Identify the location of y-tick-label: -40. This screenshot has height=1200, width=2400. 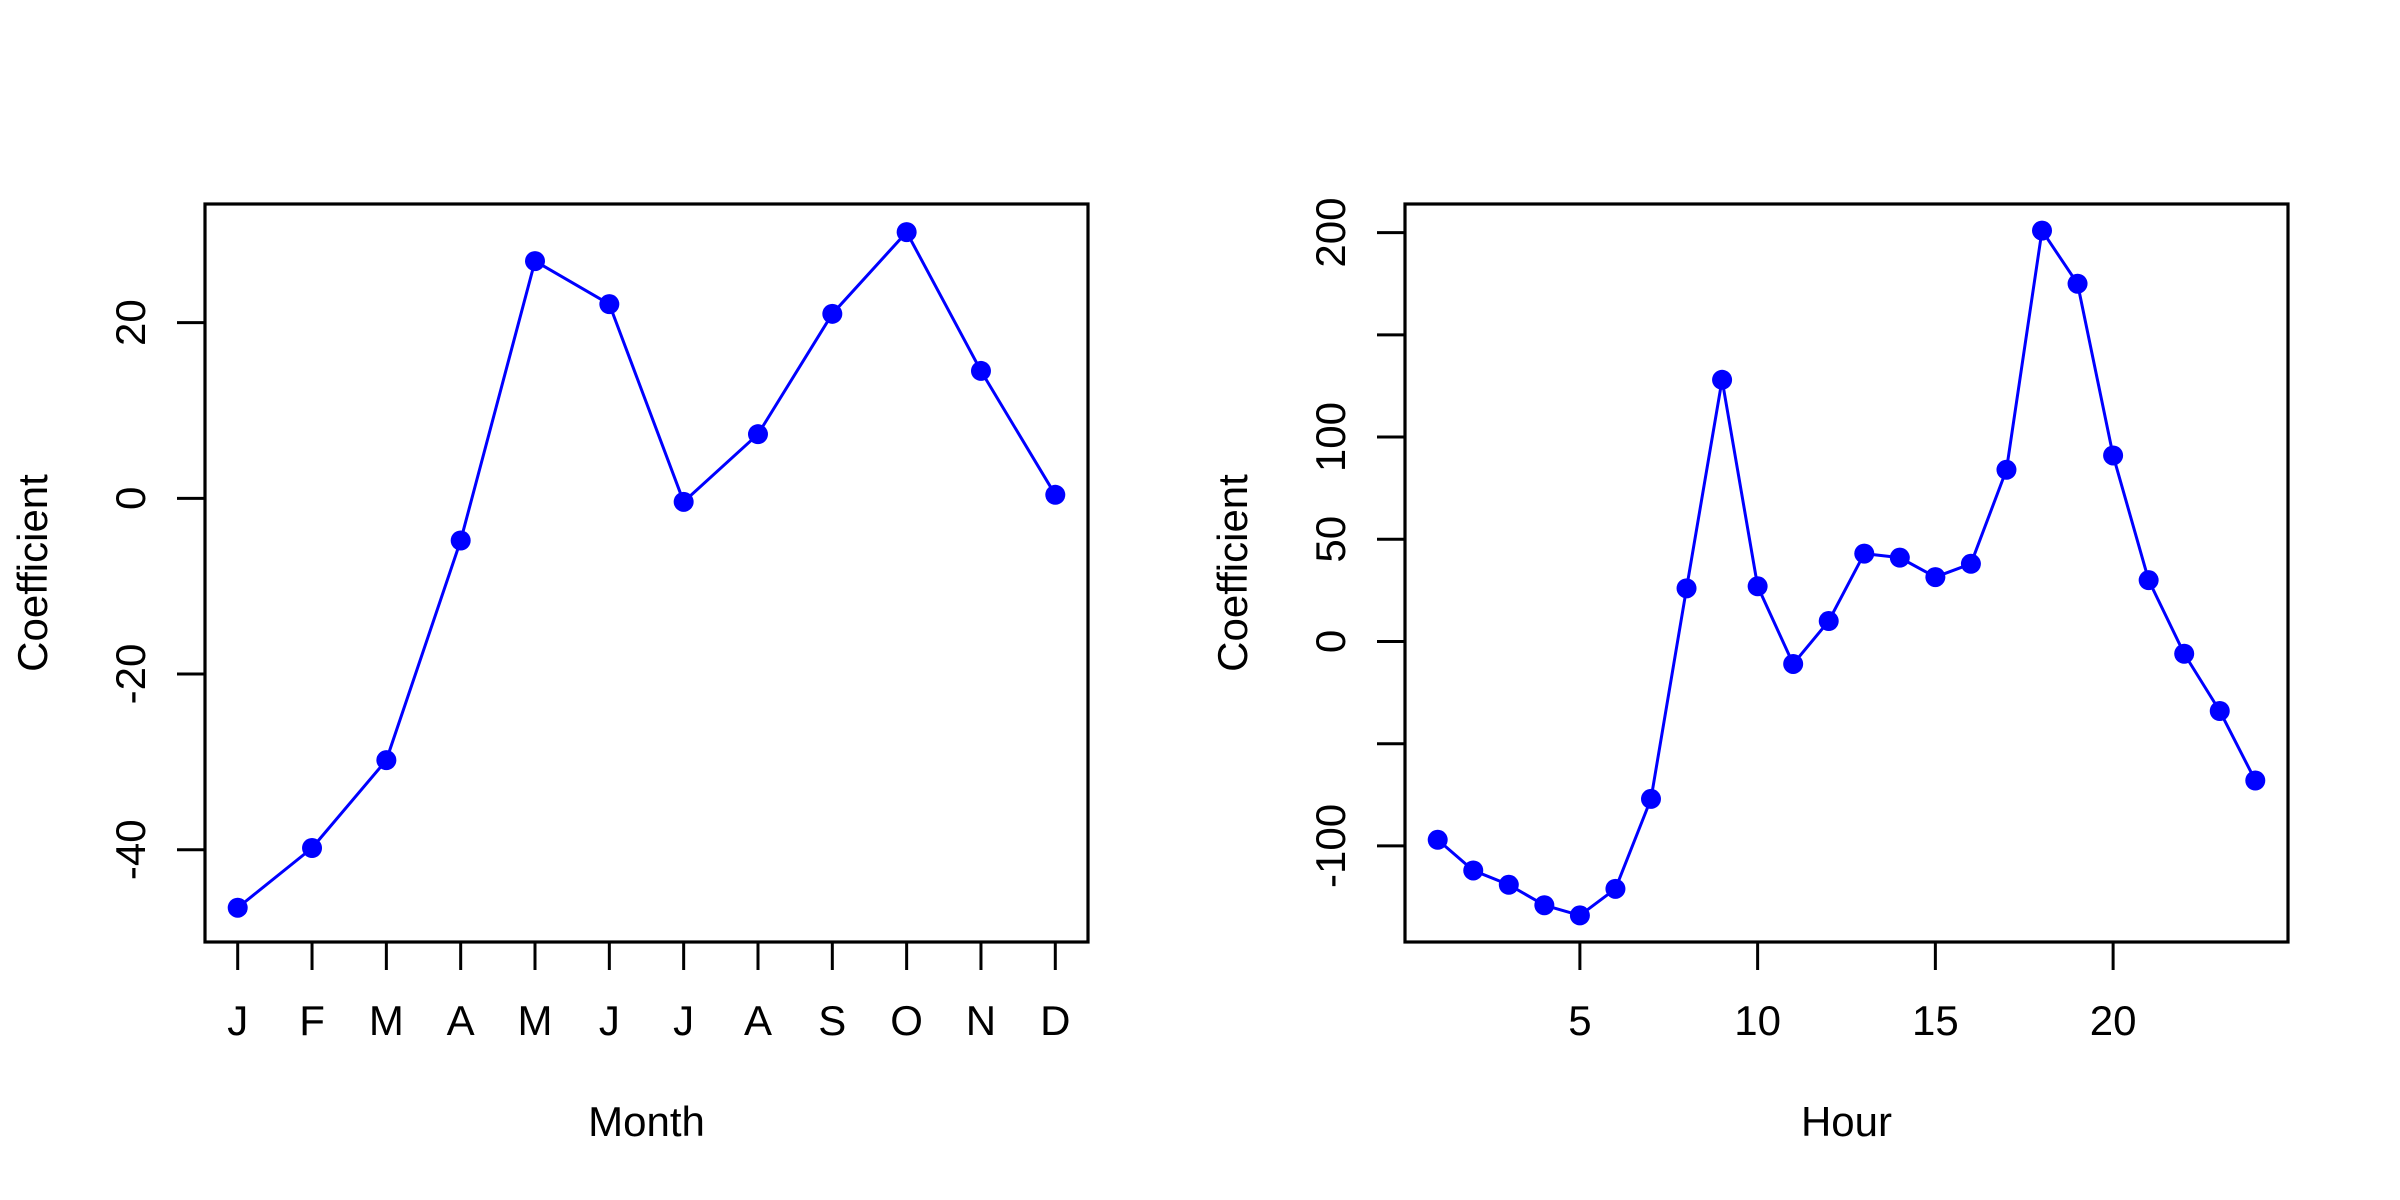
(130, 849).